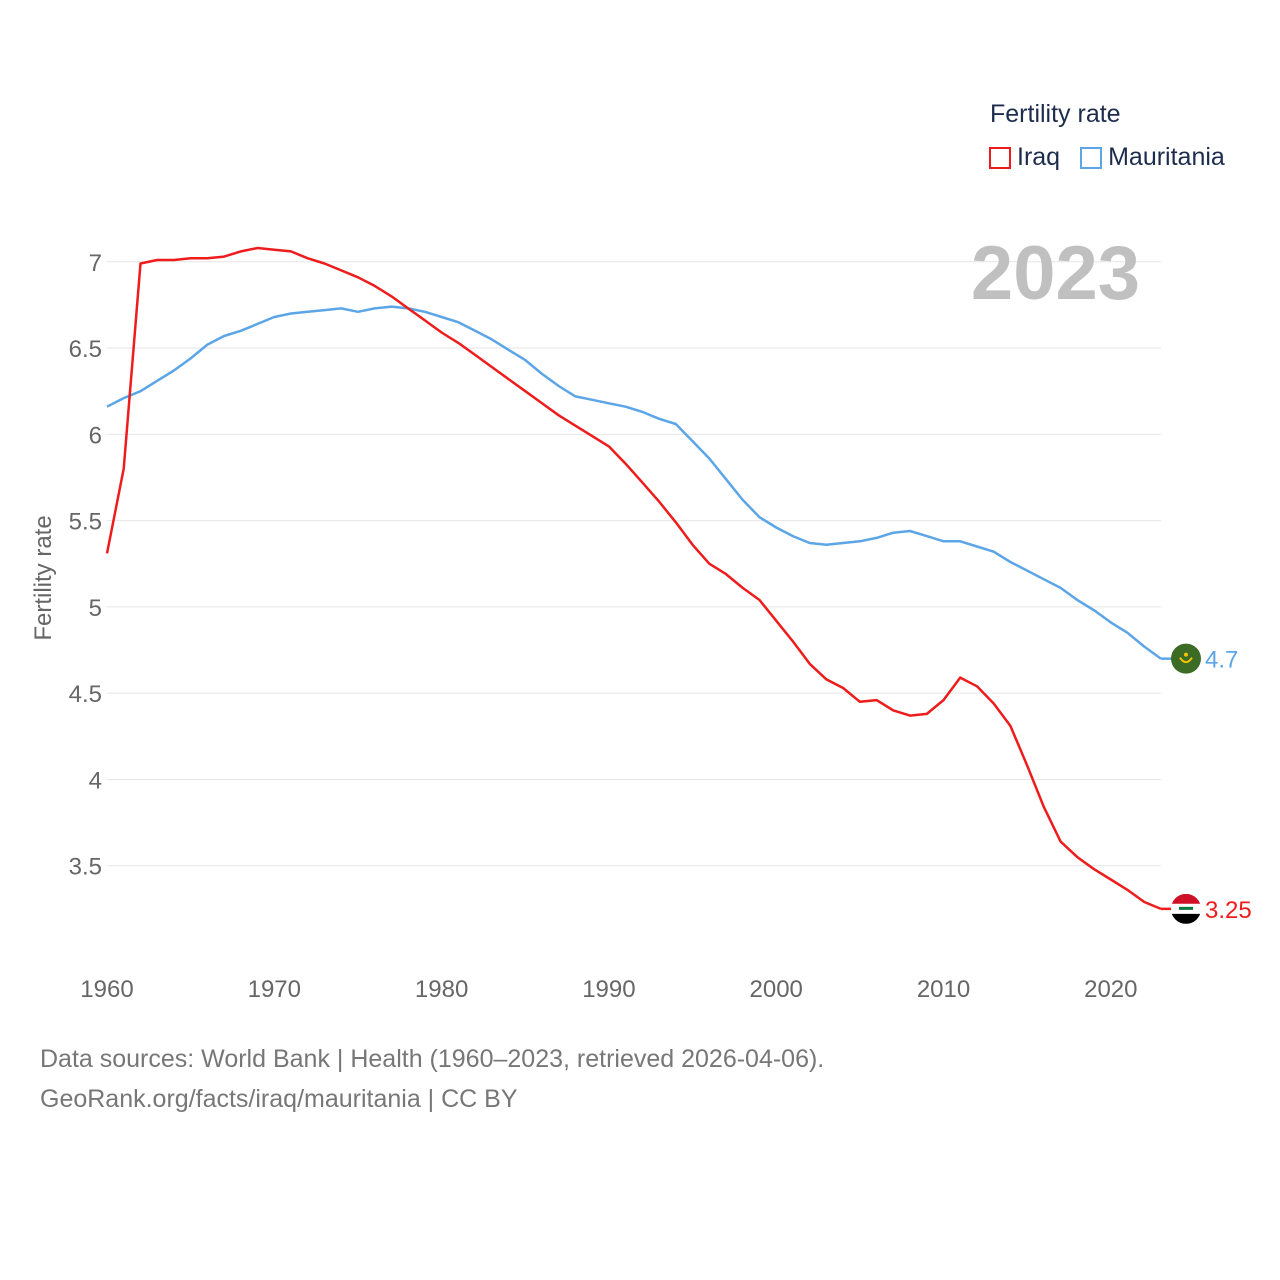 The width and height of the screenshot is (1280, 1280). What do you see at coordinates (1110, 989) in the screenshot?
I see `x-tick-label: 2020` at bounding box center [1110, 989].